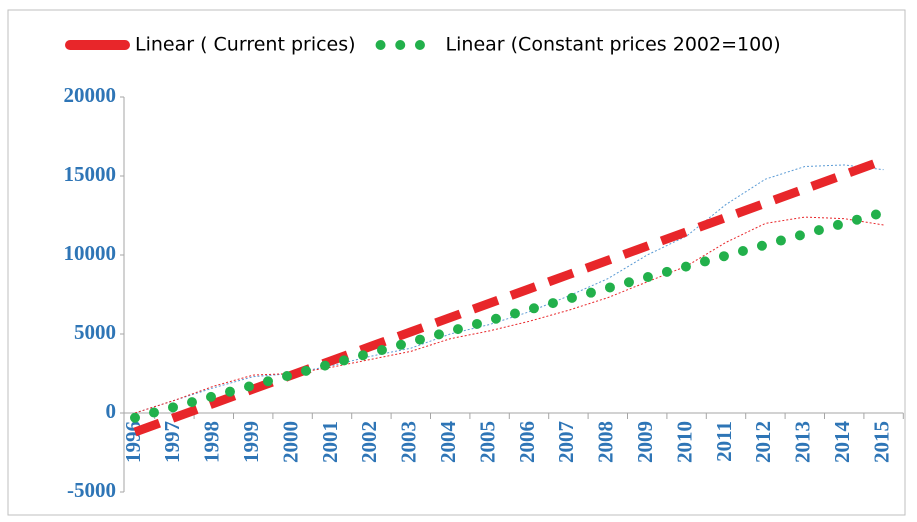 The width and height of the screenshot is (917, 522). I want to click on x-tick-label: 2006, so click(527, 442).